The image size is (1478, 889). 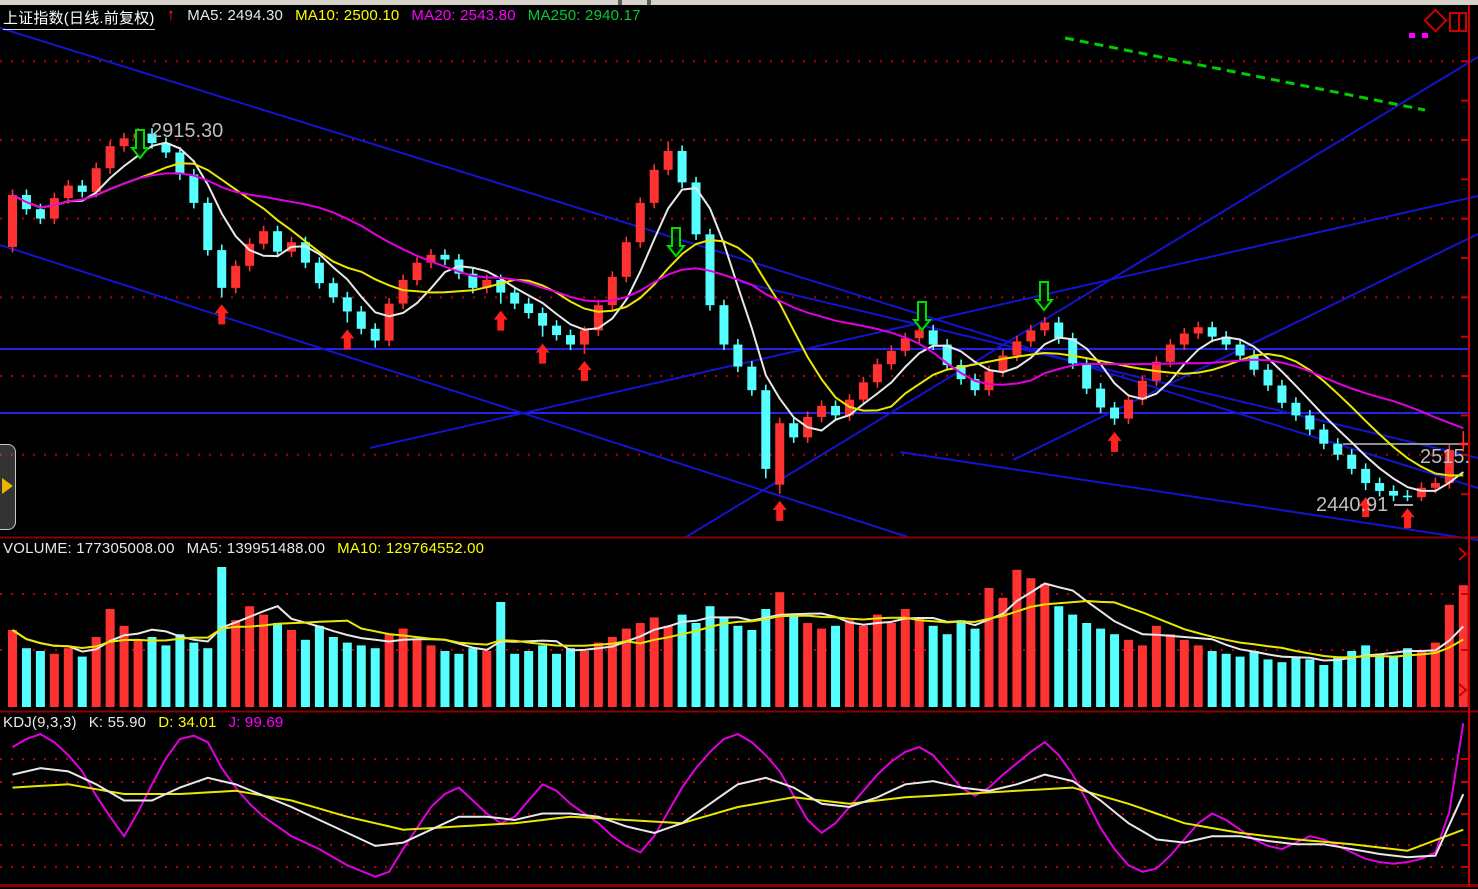 I want to click on peak-price-label: 2915.30, so click(x=187, y=131).